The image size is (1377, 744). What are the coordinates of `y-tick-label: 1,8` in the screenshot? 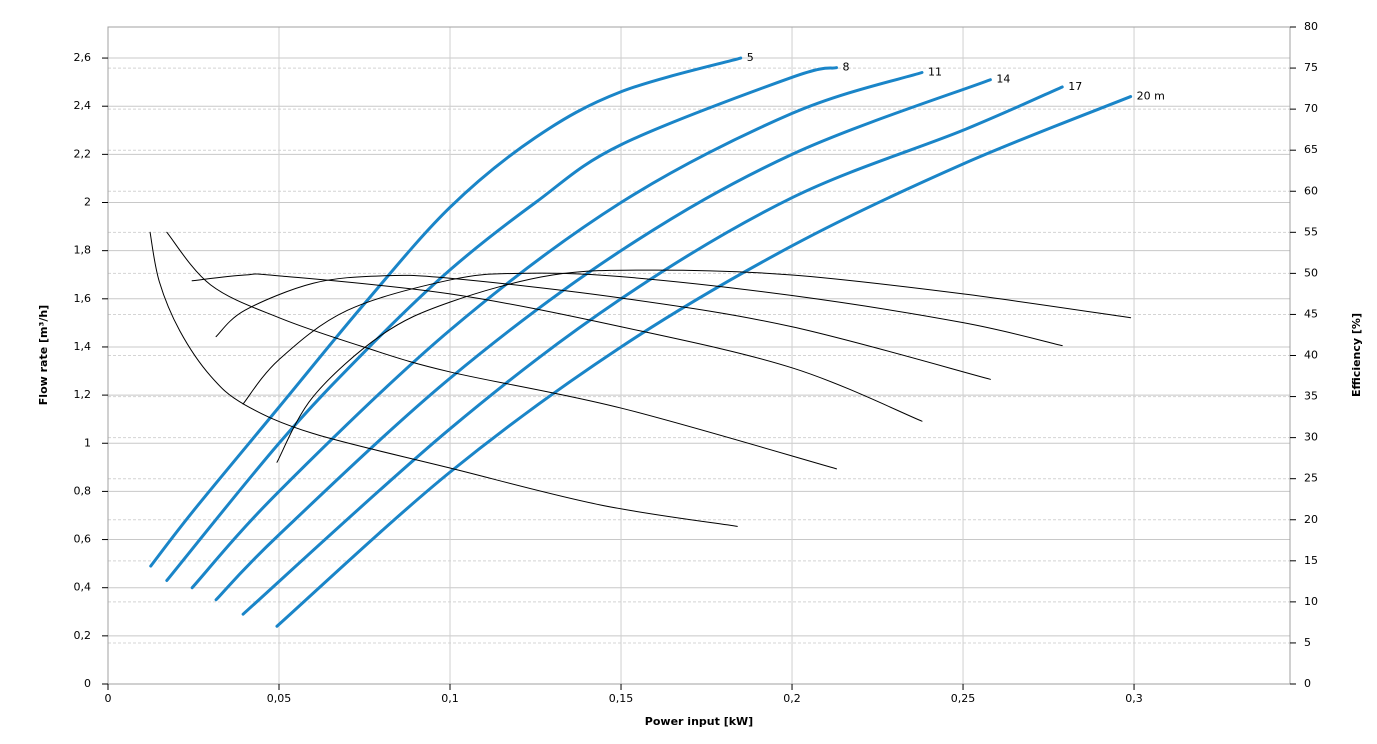 It's located at (83, 250).